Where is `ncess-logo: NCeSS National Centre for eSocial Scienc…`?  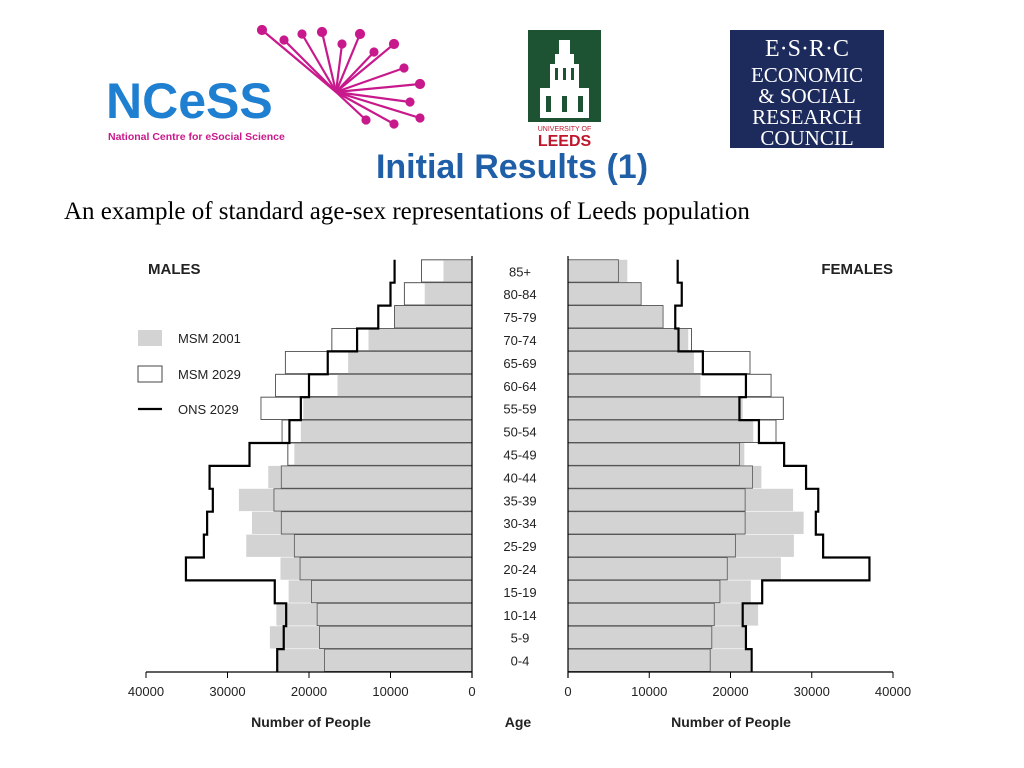
ncess-logo: NCeSS National Centre for eSocial Scienc… is located at coordinates (266, 83).